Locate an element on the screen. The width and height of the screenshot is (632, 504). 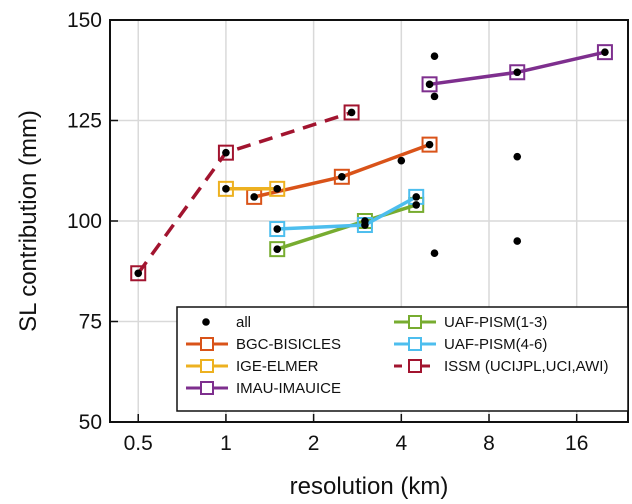
legend-label: all is located at coordinates (243, 322).